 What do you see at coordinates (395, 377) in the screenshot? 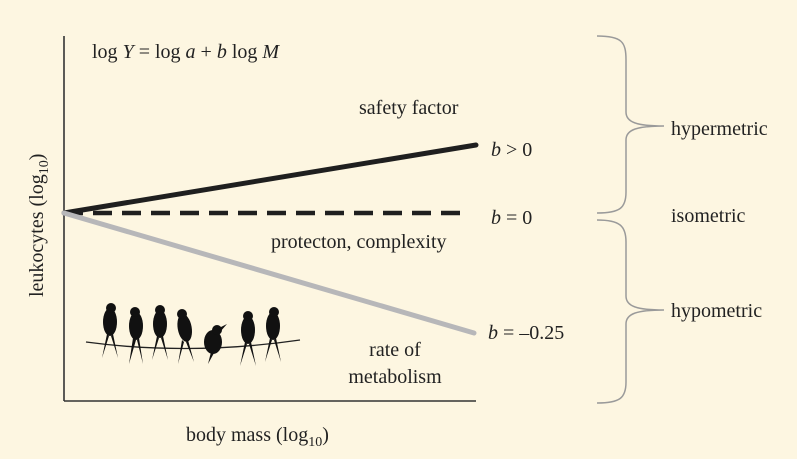
I see `rate-label-line2: metabolism` at bounding box center [395, 377].